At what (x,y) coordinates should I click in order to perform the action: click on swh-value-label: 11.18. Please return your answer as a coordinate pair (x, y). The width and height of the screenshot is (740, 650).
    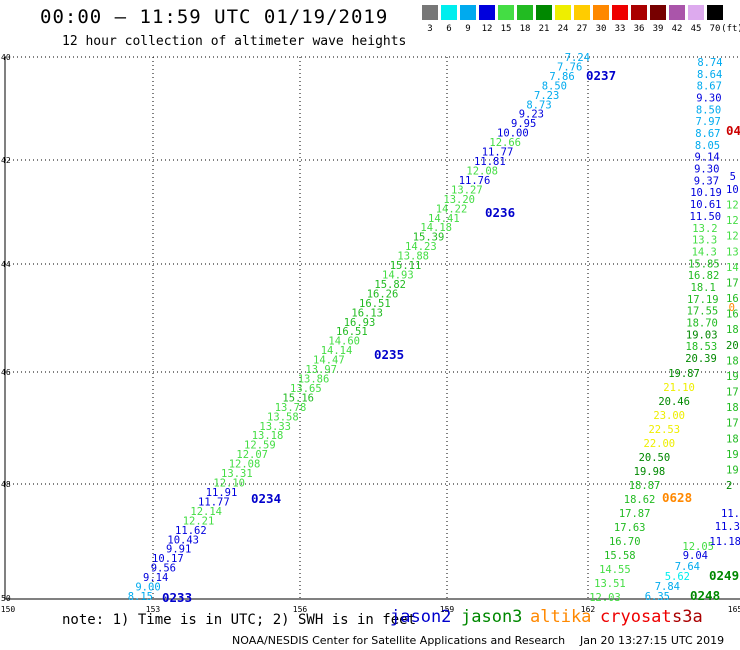
    Looking at the image, I should click on (724, 542).